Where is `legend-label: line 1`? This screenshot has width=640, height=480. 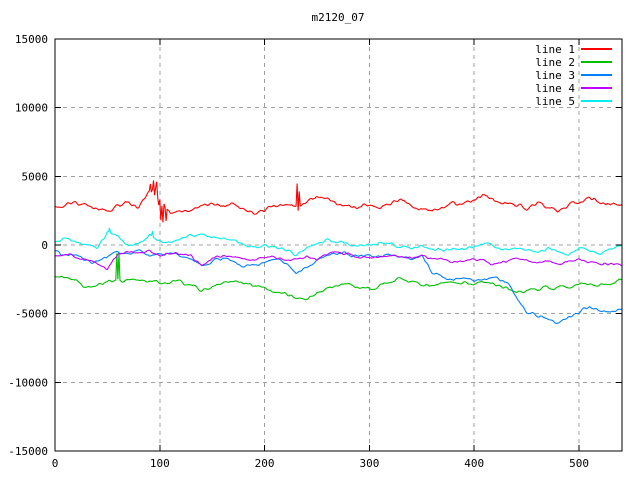 legend-label: line 1 is located at coordinates (555, 49).